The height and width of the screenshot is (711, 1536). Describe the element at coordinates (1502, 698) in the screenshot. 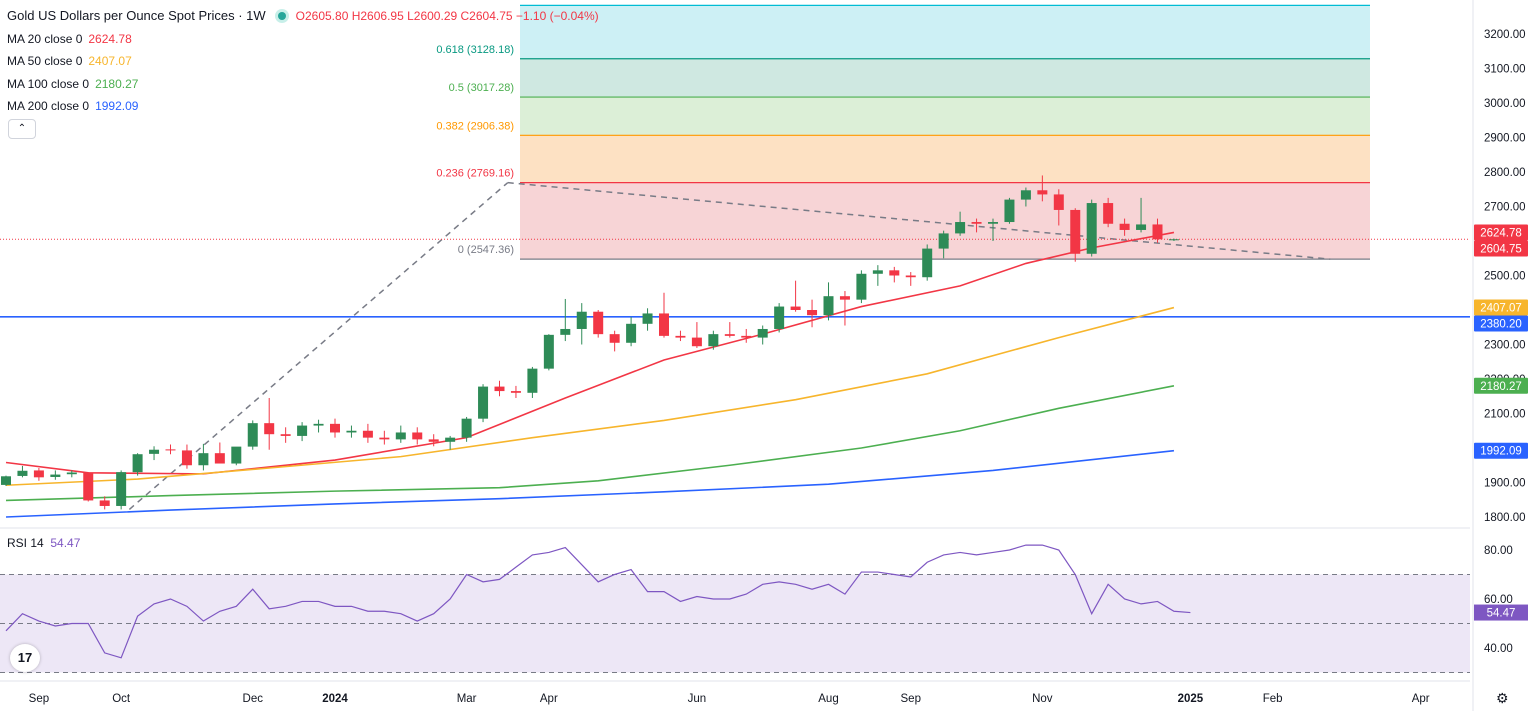

I see `gear-icon: ⚙` at that location.